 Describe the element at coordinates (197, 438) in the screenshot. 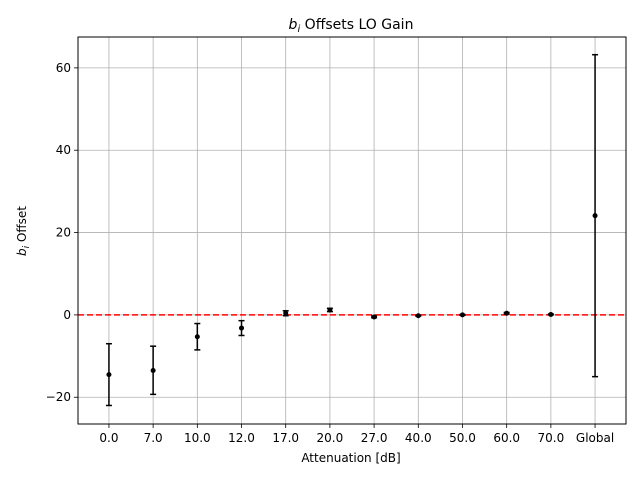

I see `x-tick-label: 10.0` at that location.